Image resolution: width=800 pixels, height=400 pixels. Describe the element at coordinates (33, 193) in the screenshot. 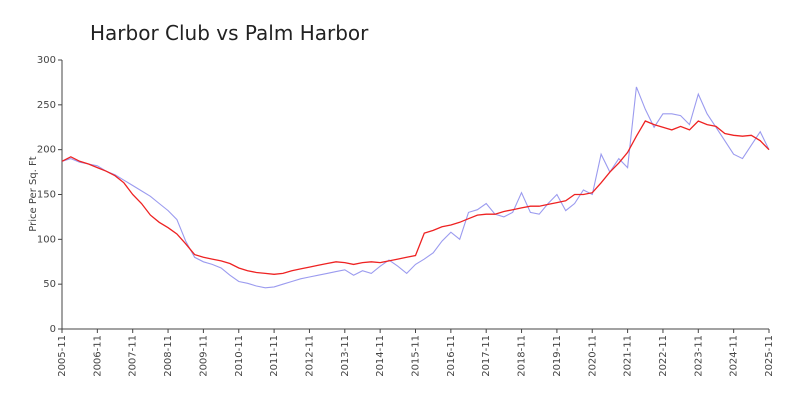

I see `y-axis-label: Price Per Sq. Ft` at that location.